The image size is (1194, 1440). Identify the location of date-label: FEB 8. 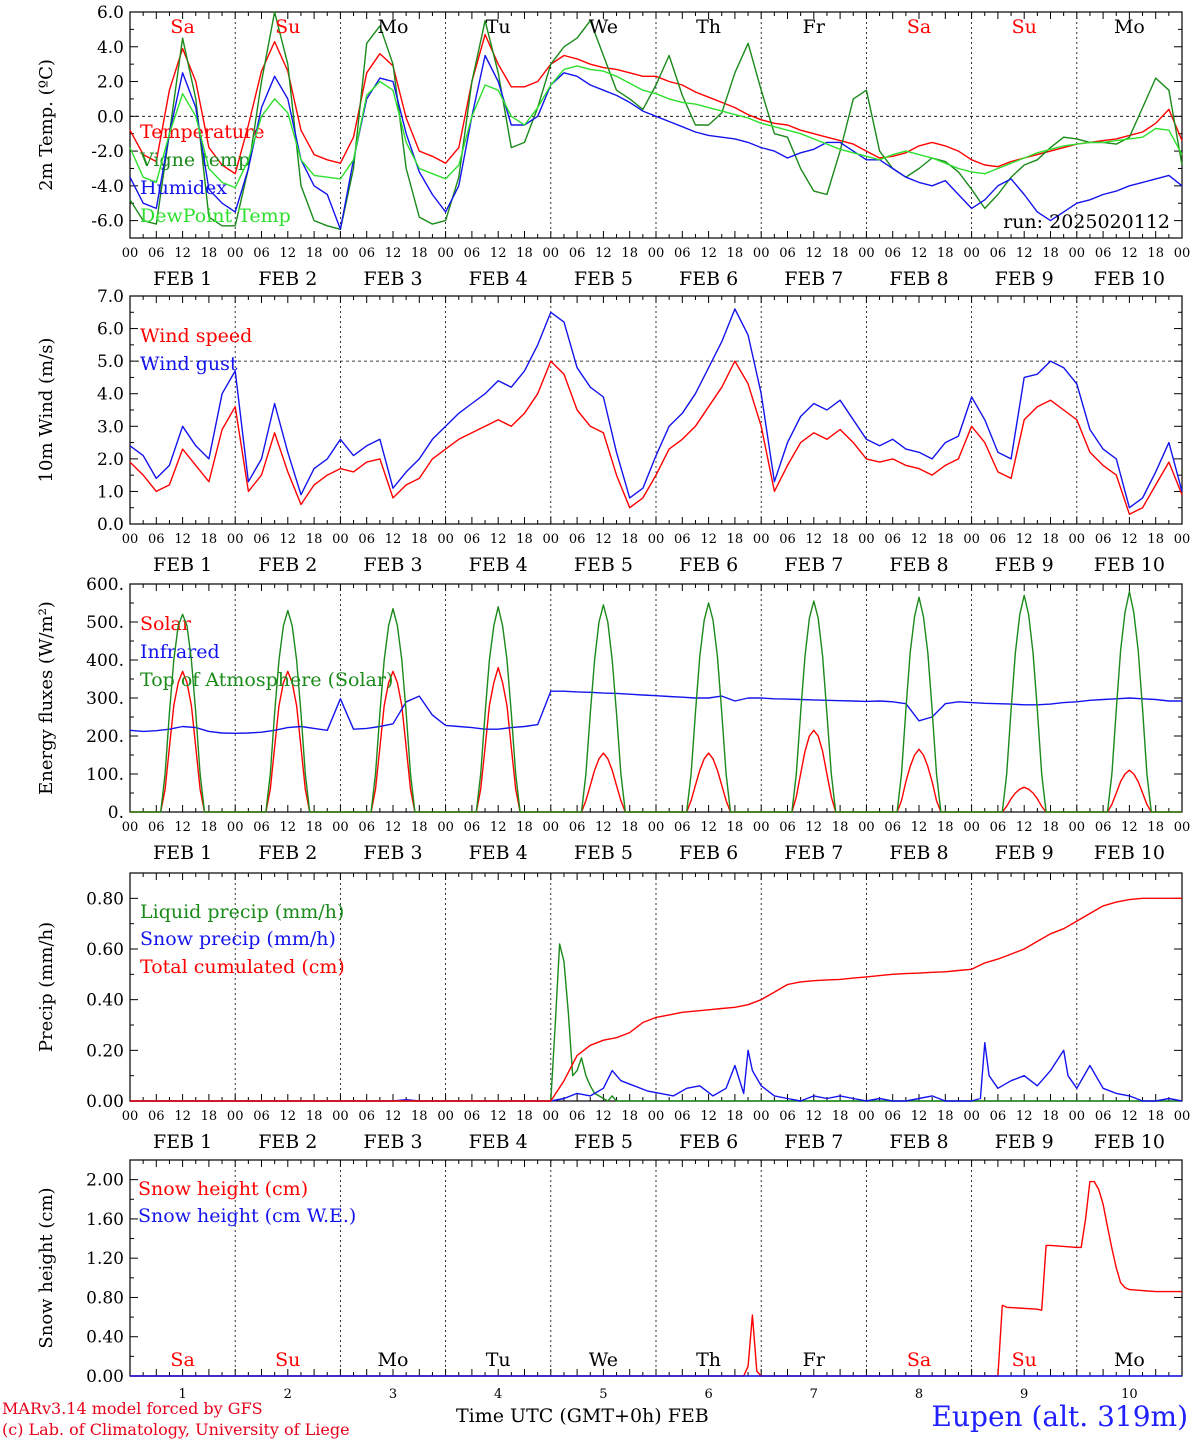
(918, 853).